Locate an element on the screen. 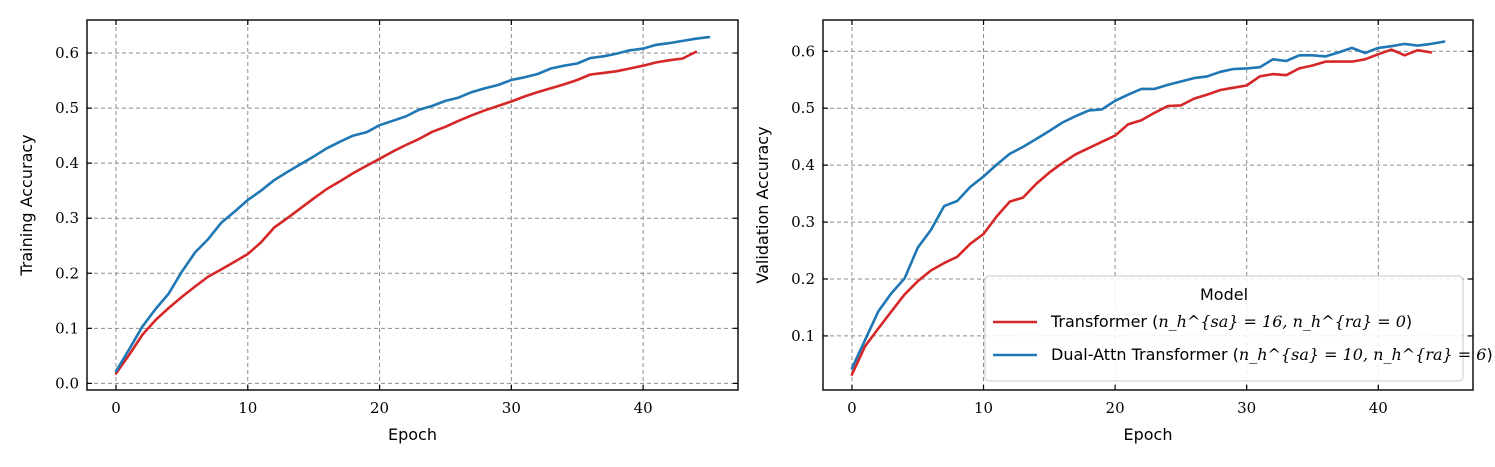  legend-title: Model is located at coordinates (1224, 294).